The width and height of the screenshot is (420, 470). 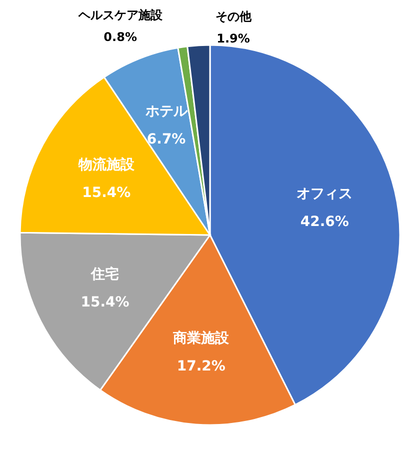 What do you see at coordinates (201, 337) in the screenshot?
I see `slice-label: 商業施設` at bounding box center [201, 337].